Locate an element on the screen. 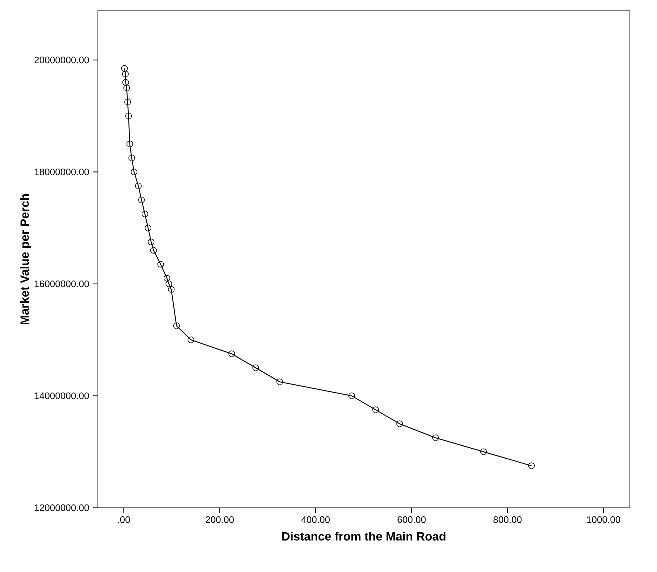 The width and height of the screenshot is (657, 572). y-tick-label: 14000000.00 is located at coordinates (62, 396).